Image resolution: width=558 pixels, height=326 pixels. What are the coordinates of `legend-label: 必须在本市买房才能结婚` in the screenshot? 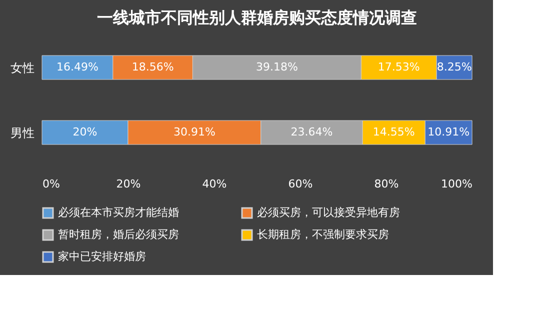 It's located at (118, 212).